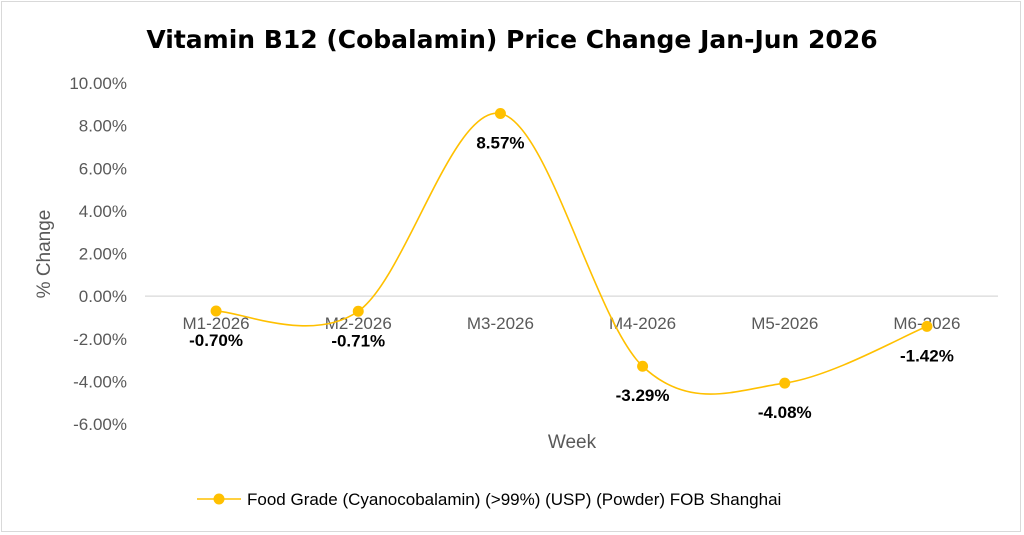 The width and height of the screenshot is (1024, 535). Describe the element at coordinates (642, 323) in the screenshot. I see `x-tick-label: M4-2026` at that location.